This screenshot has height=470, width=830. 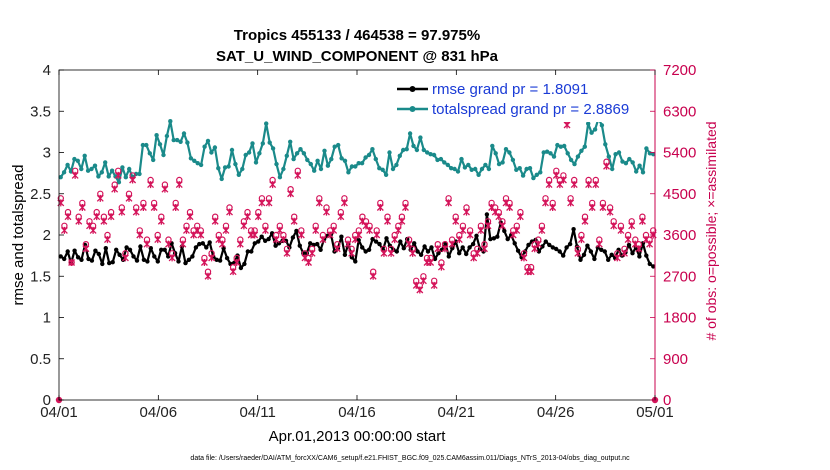 I want to click on y-right-tick-label: 1800, so click(x=679, y=318).